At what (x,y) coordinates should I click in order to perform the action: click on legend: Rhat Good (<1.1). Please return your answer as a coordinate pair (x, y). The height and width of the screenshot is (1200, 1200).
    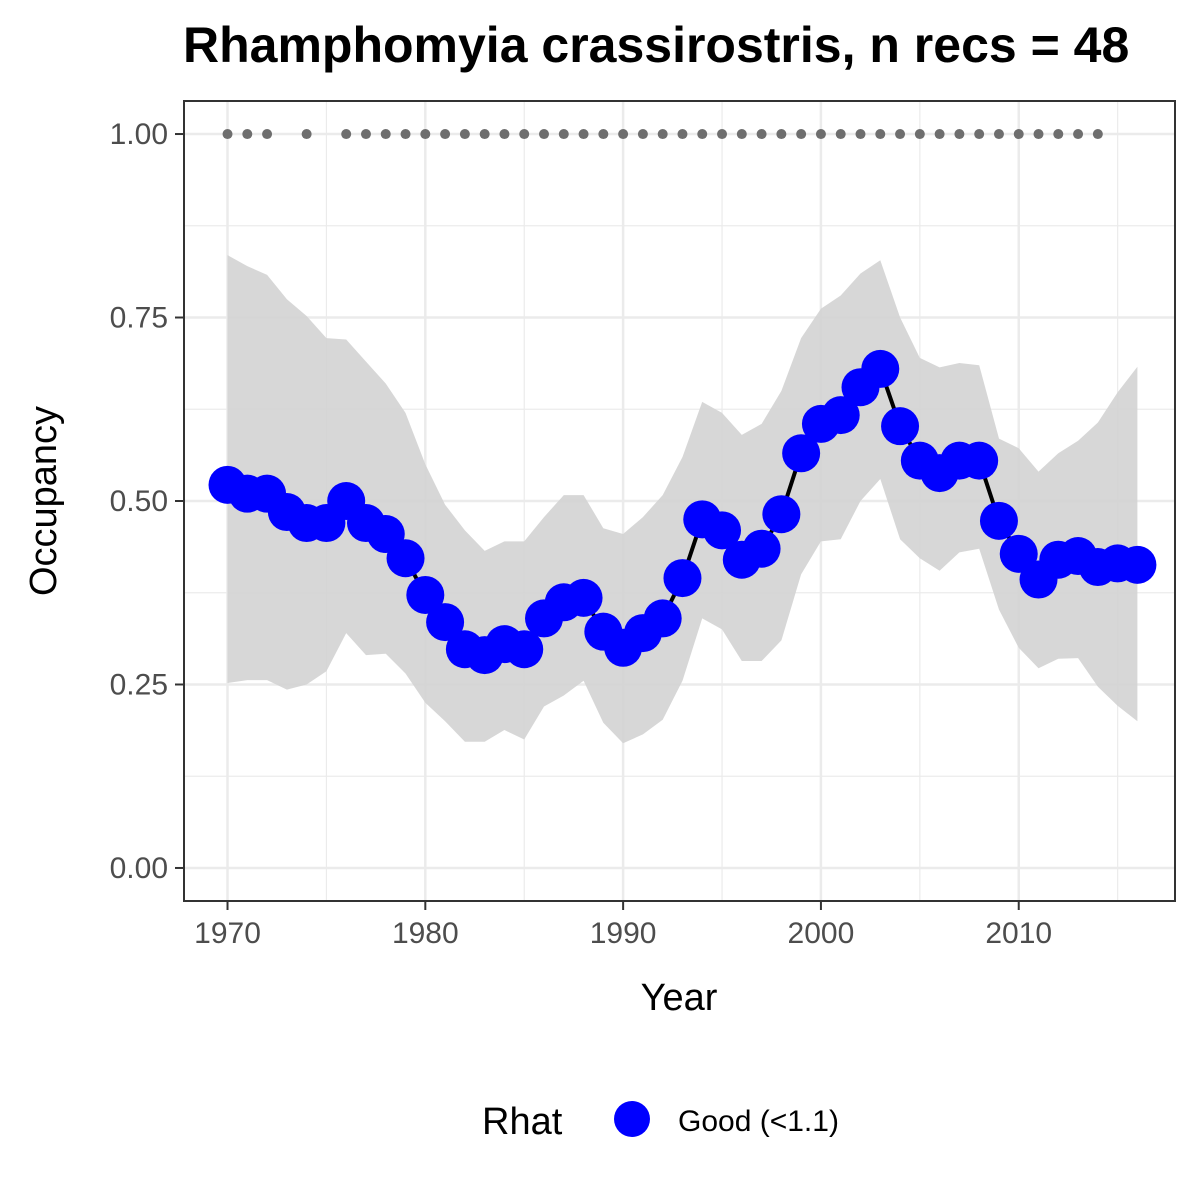
    Looking at the image, I should click on (660, 1122).